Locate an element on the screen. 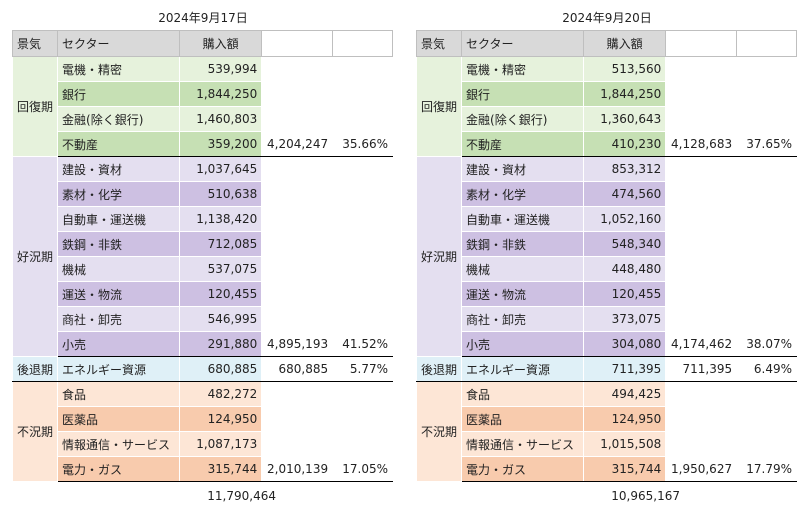  sector-amount: 513,560 is located at coordinates (624, 69).